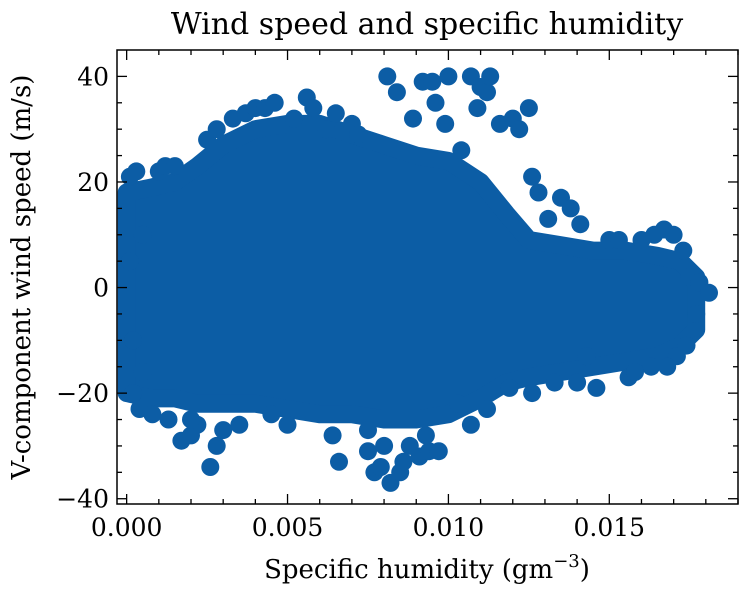 The width and height of the screenshot is (746, 597). I want to click on x-tick-label: 0.010, so click(449, 527).